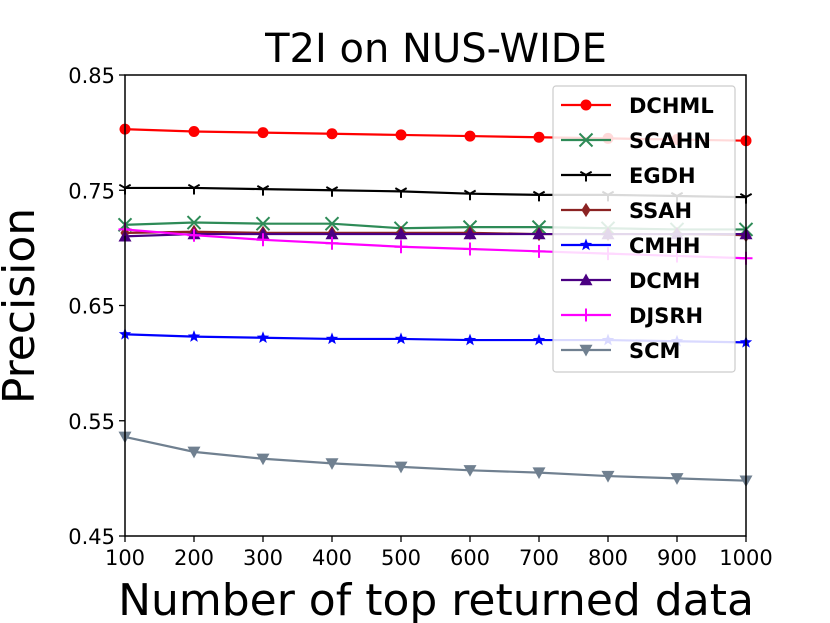 The height and width of the screenshot is (623, 830). What do you see at coordinates (470, 558) in the screenshot?
I see `x-tick-label: 600` at bounding box center [470, 558].